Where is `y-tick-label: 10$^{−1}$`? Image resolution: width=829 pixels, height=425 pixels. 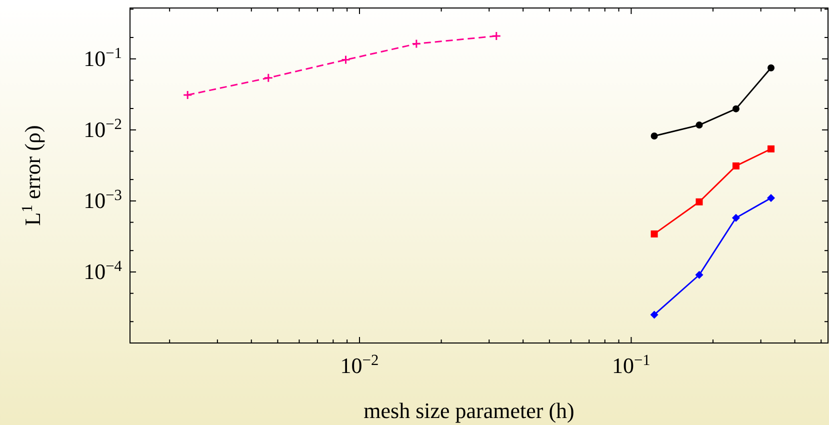
y-tick-label: 10$^{−1}$ is located at coordinates (103, 57).